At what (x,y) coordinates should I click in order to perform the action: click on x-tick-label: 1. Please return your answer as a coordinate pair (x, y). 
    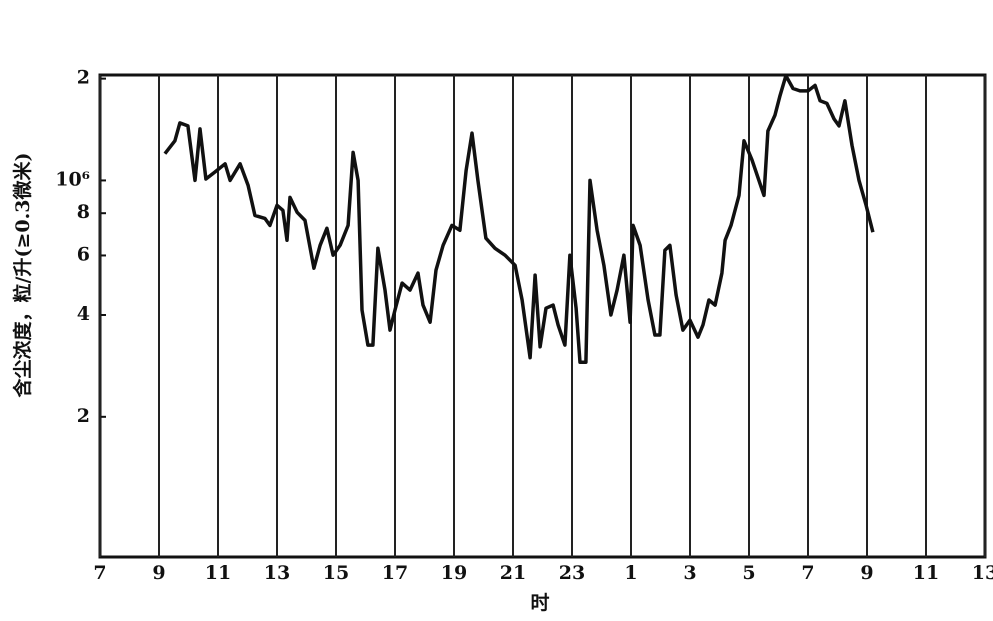
    Looking at the image, I should click on (630, 573).